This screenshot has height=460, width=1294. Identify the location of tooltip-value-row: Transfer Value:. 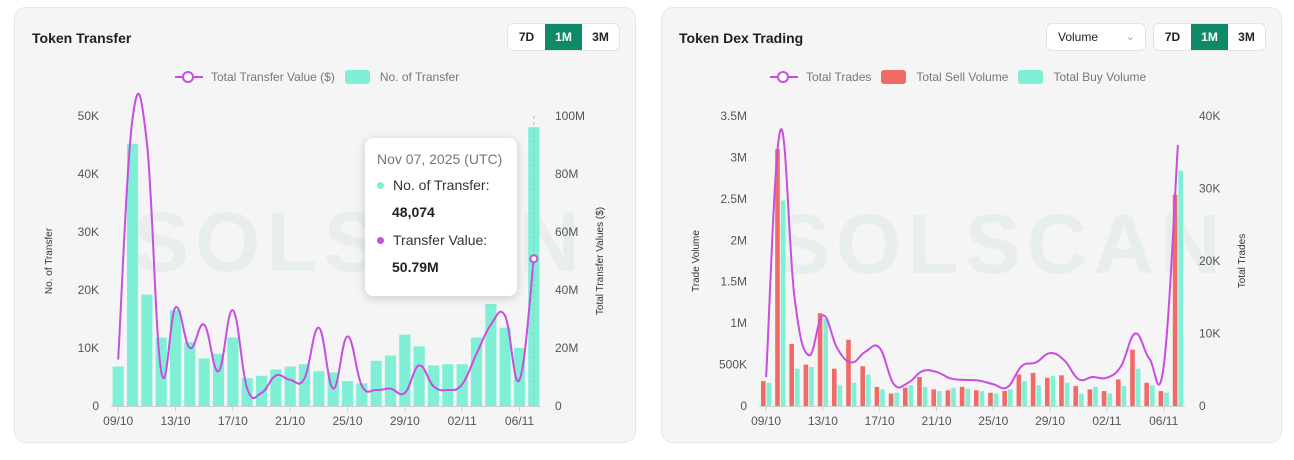
(441, 240).